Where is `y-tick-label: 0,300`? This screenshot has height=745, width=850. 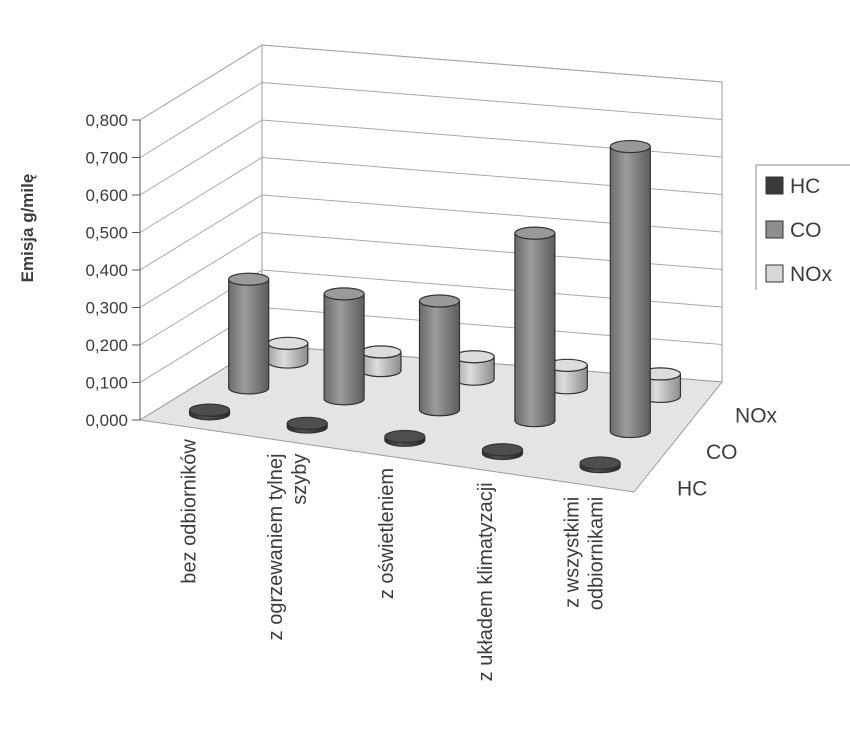 y-tick-label: 0,300 is located at coordinates (106, 308).